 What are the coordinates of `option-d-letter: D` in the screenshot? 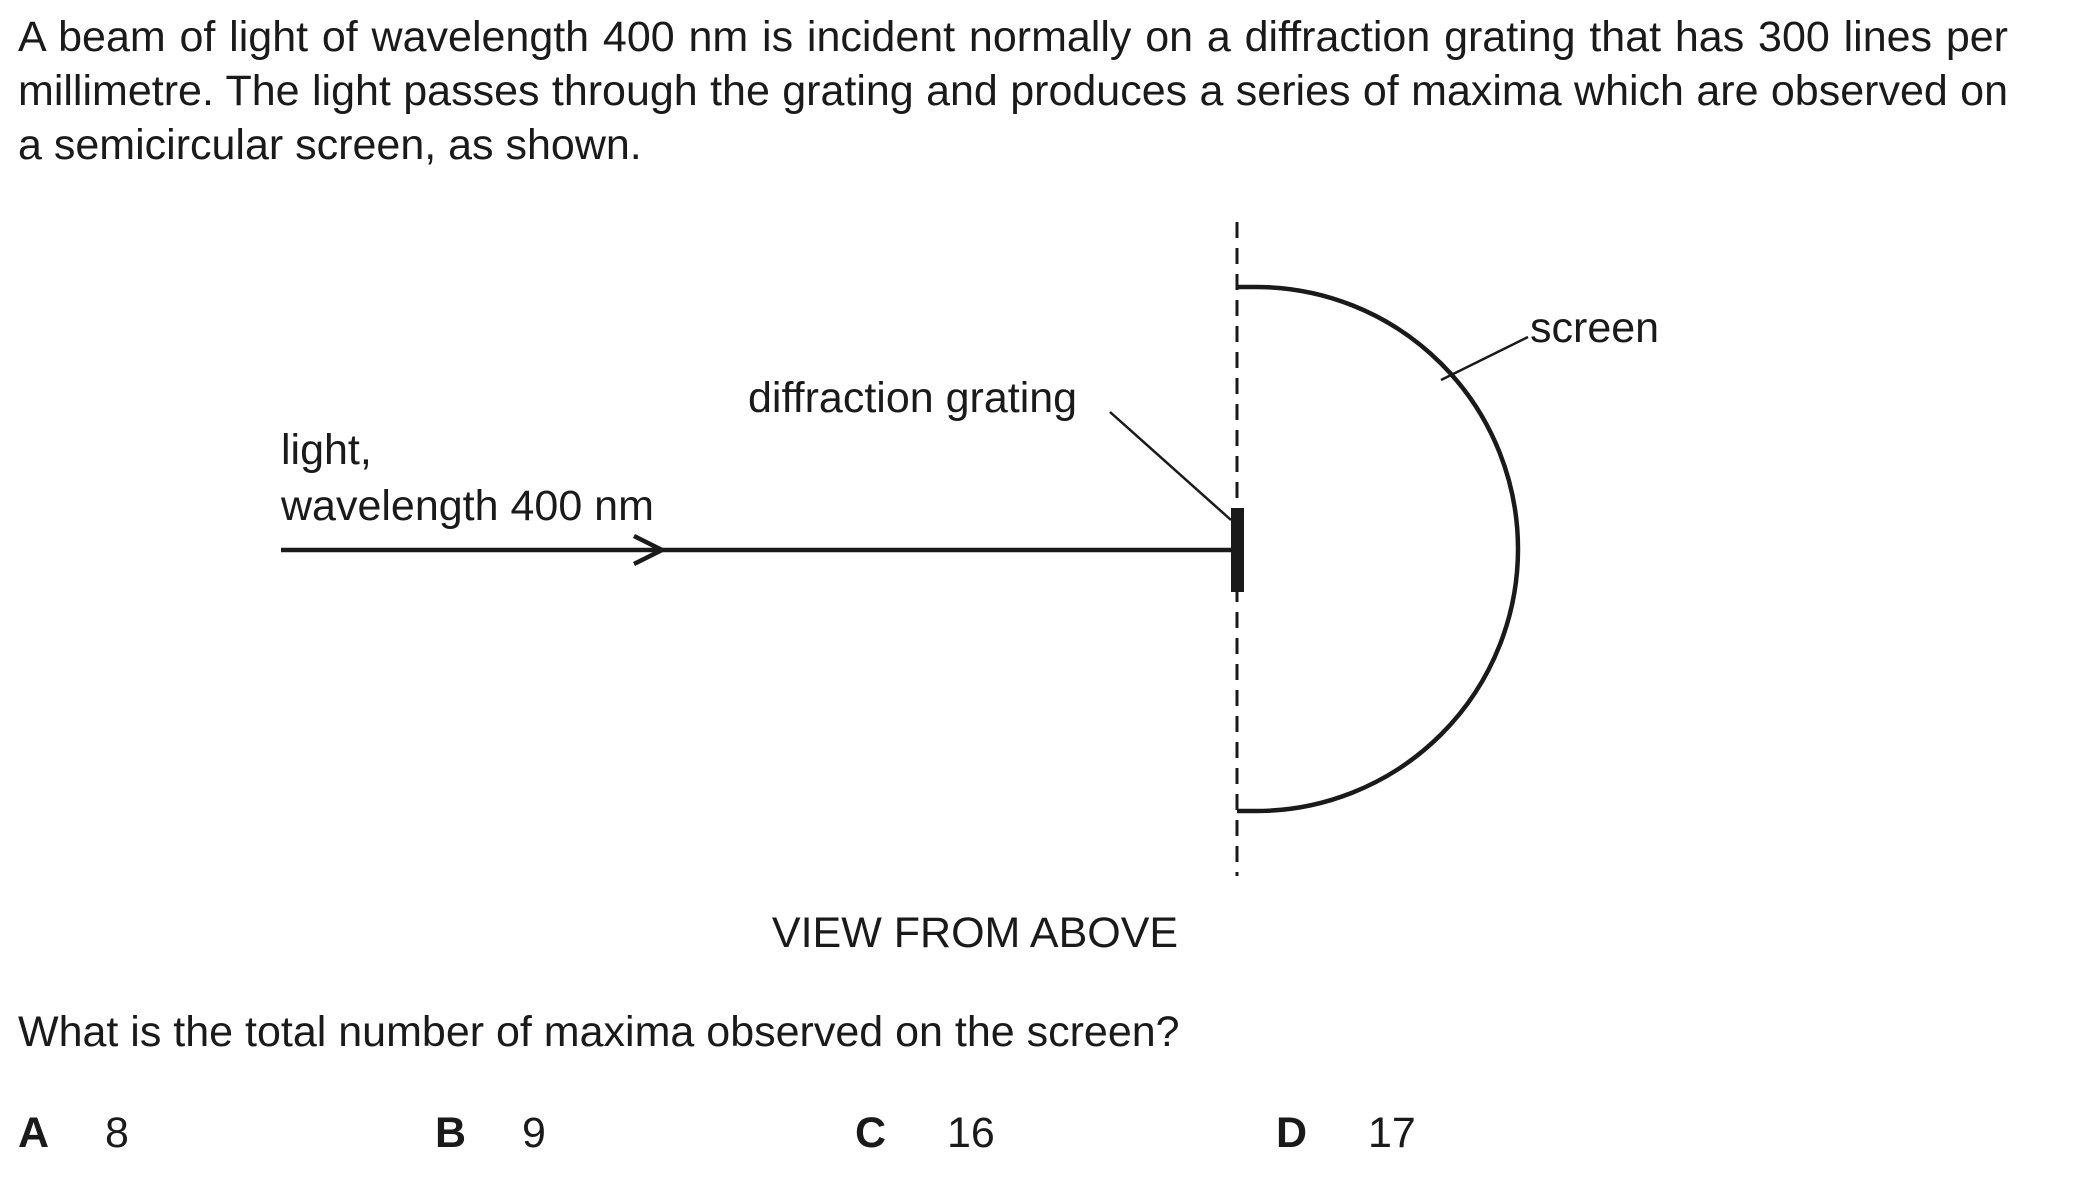 It's located at (1292, 1133).